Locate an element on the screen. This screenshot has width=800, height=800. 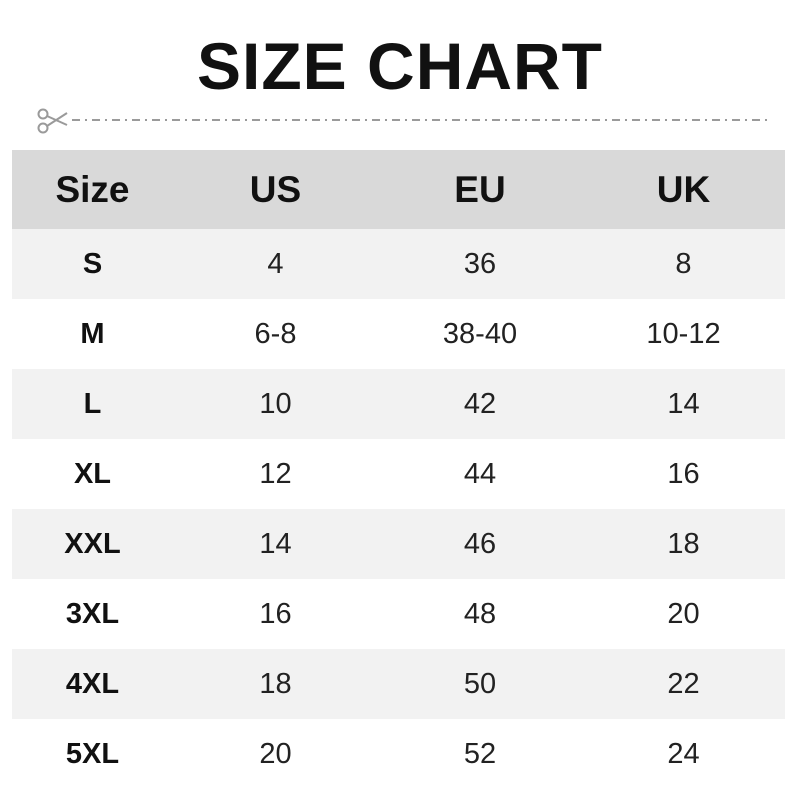
size-label: XL is located at coordinates (92, 473).